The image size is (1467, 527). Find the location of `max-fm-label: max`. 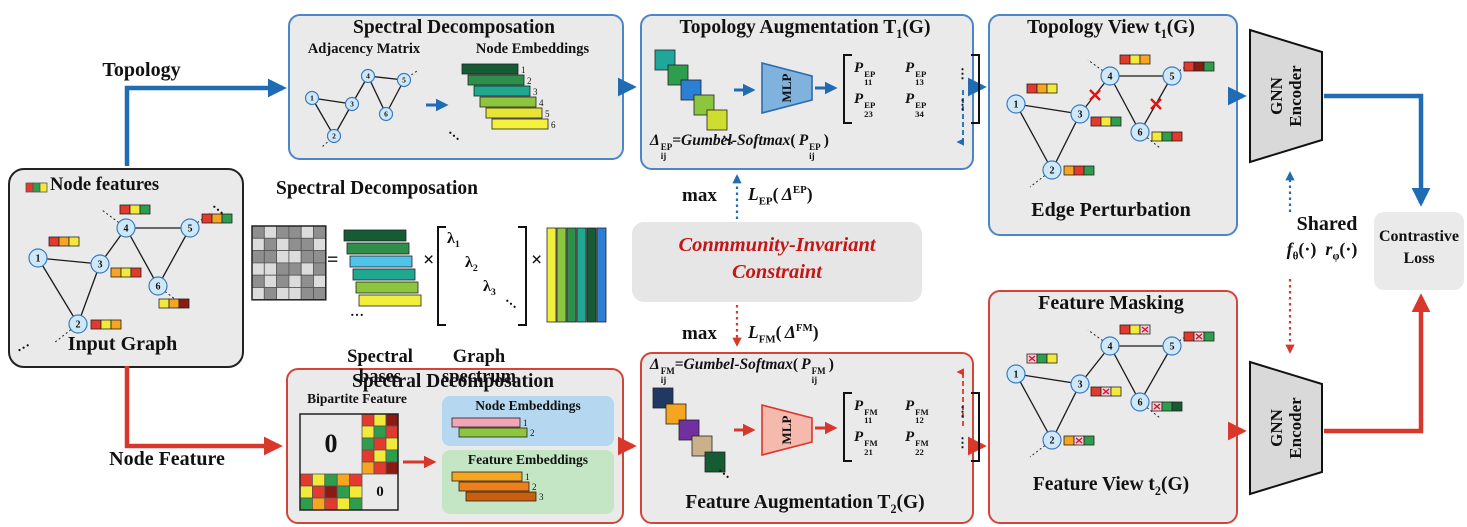

max-fm-label: max is located at coordinates (699, 333).